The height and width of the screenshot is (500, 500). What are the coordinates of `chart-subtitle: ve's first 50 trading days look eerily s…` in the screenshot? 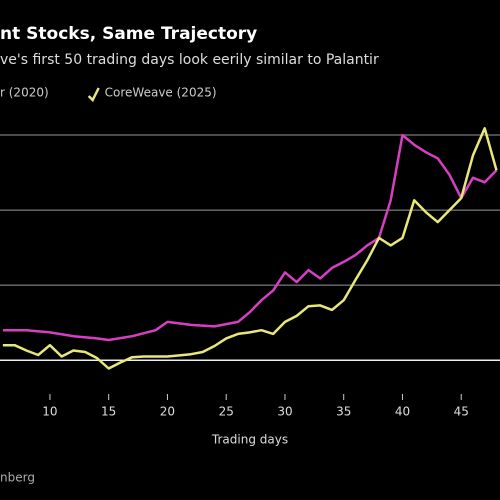 It's located at (189, 60).